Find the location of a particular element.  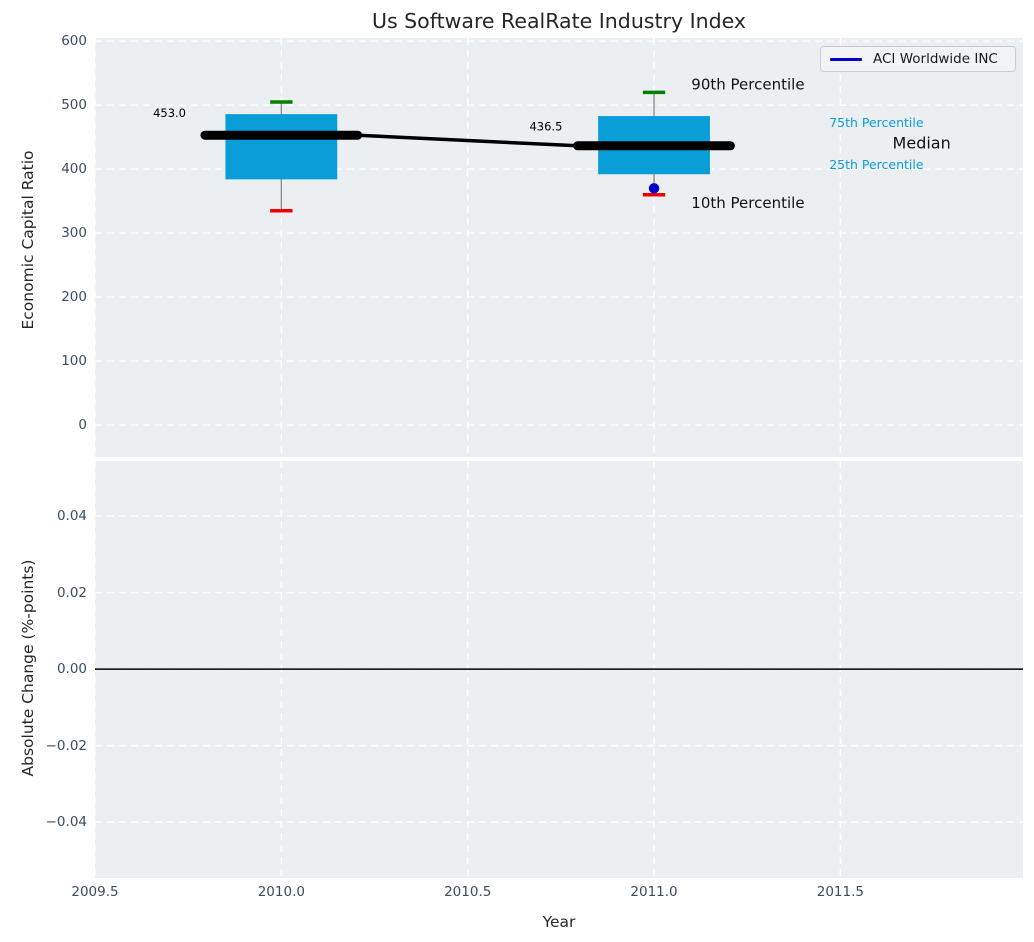

median-trend-line is located at coordinates (467, 140).